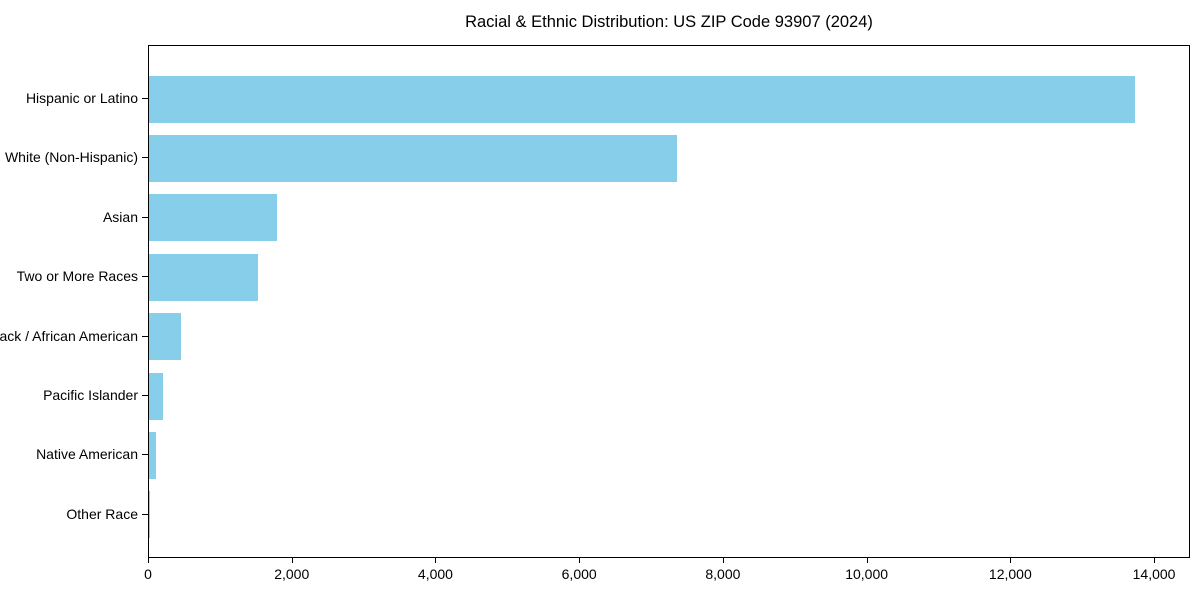  Describe the element at coordinates (292, 574) in the screenshot. I see `x-tick-label: 2,000` at that location.